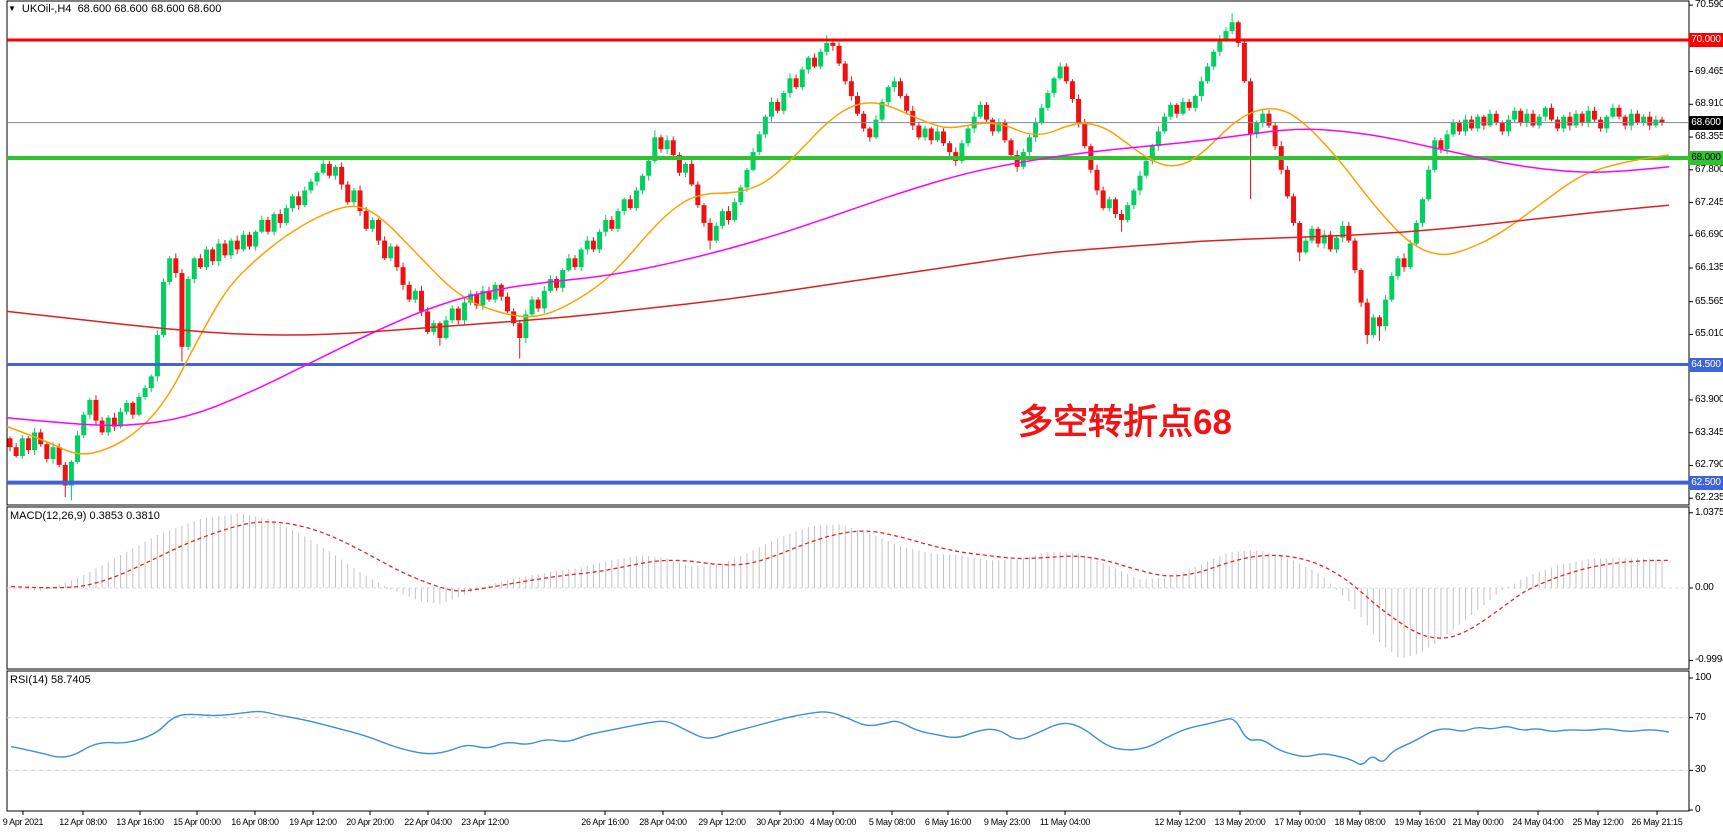 The image size is (1723, 838). Describe the element at coordinates (12, 8) in the screenshot. I see `chevron-down-icon: ▼` at that location.